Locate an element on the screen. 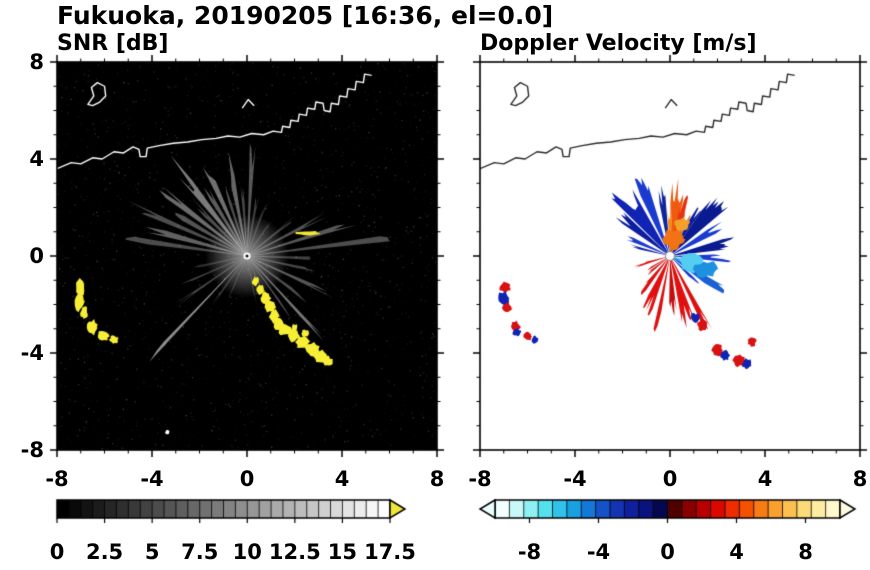  doppler-colorbar-tick-label: 4 is located at coordinates (736, 552).